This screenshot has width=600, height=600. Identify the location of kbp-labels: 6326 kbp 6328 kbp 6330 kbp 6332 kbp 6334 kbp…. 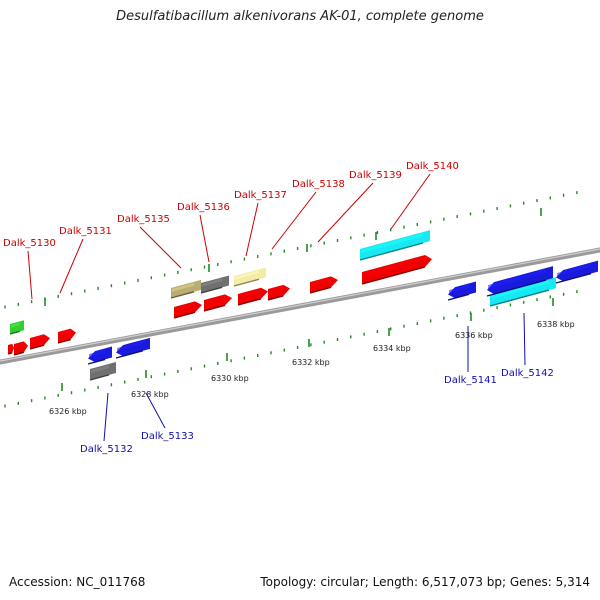
(312, 368).